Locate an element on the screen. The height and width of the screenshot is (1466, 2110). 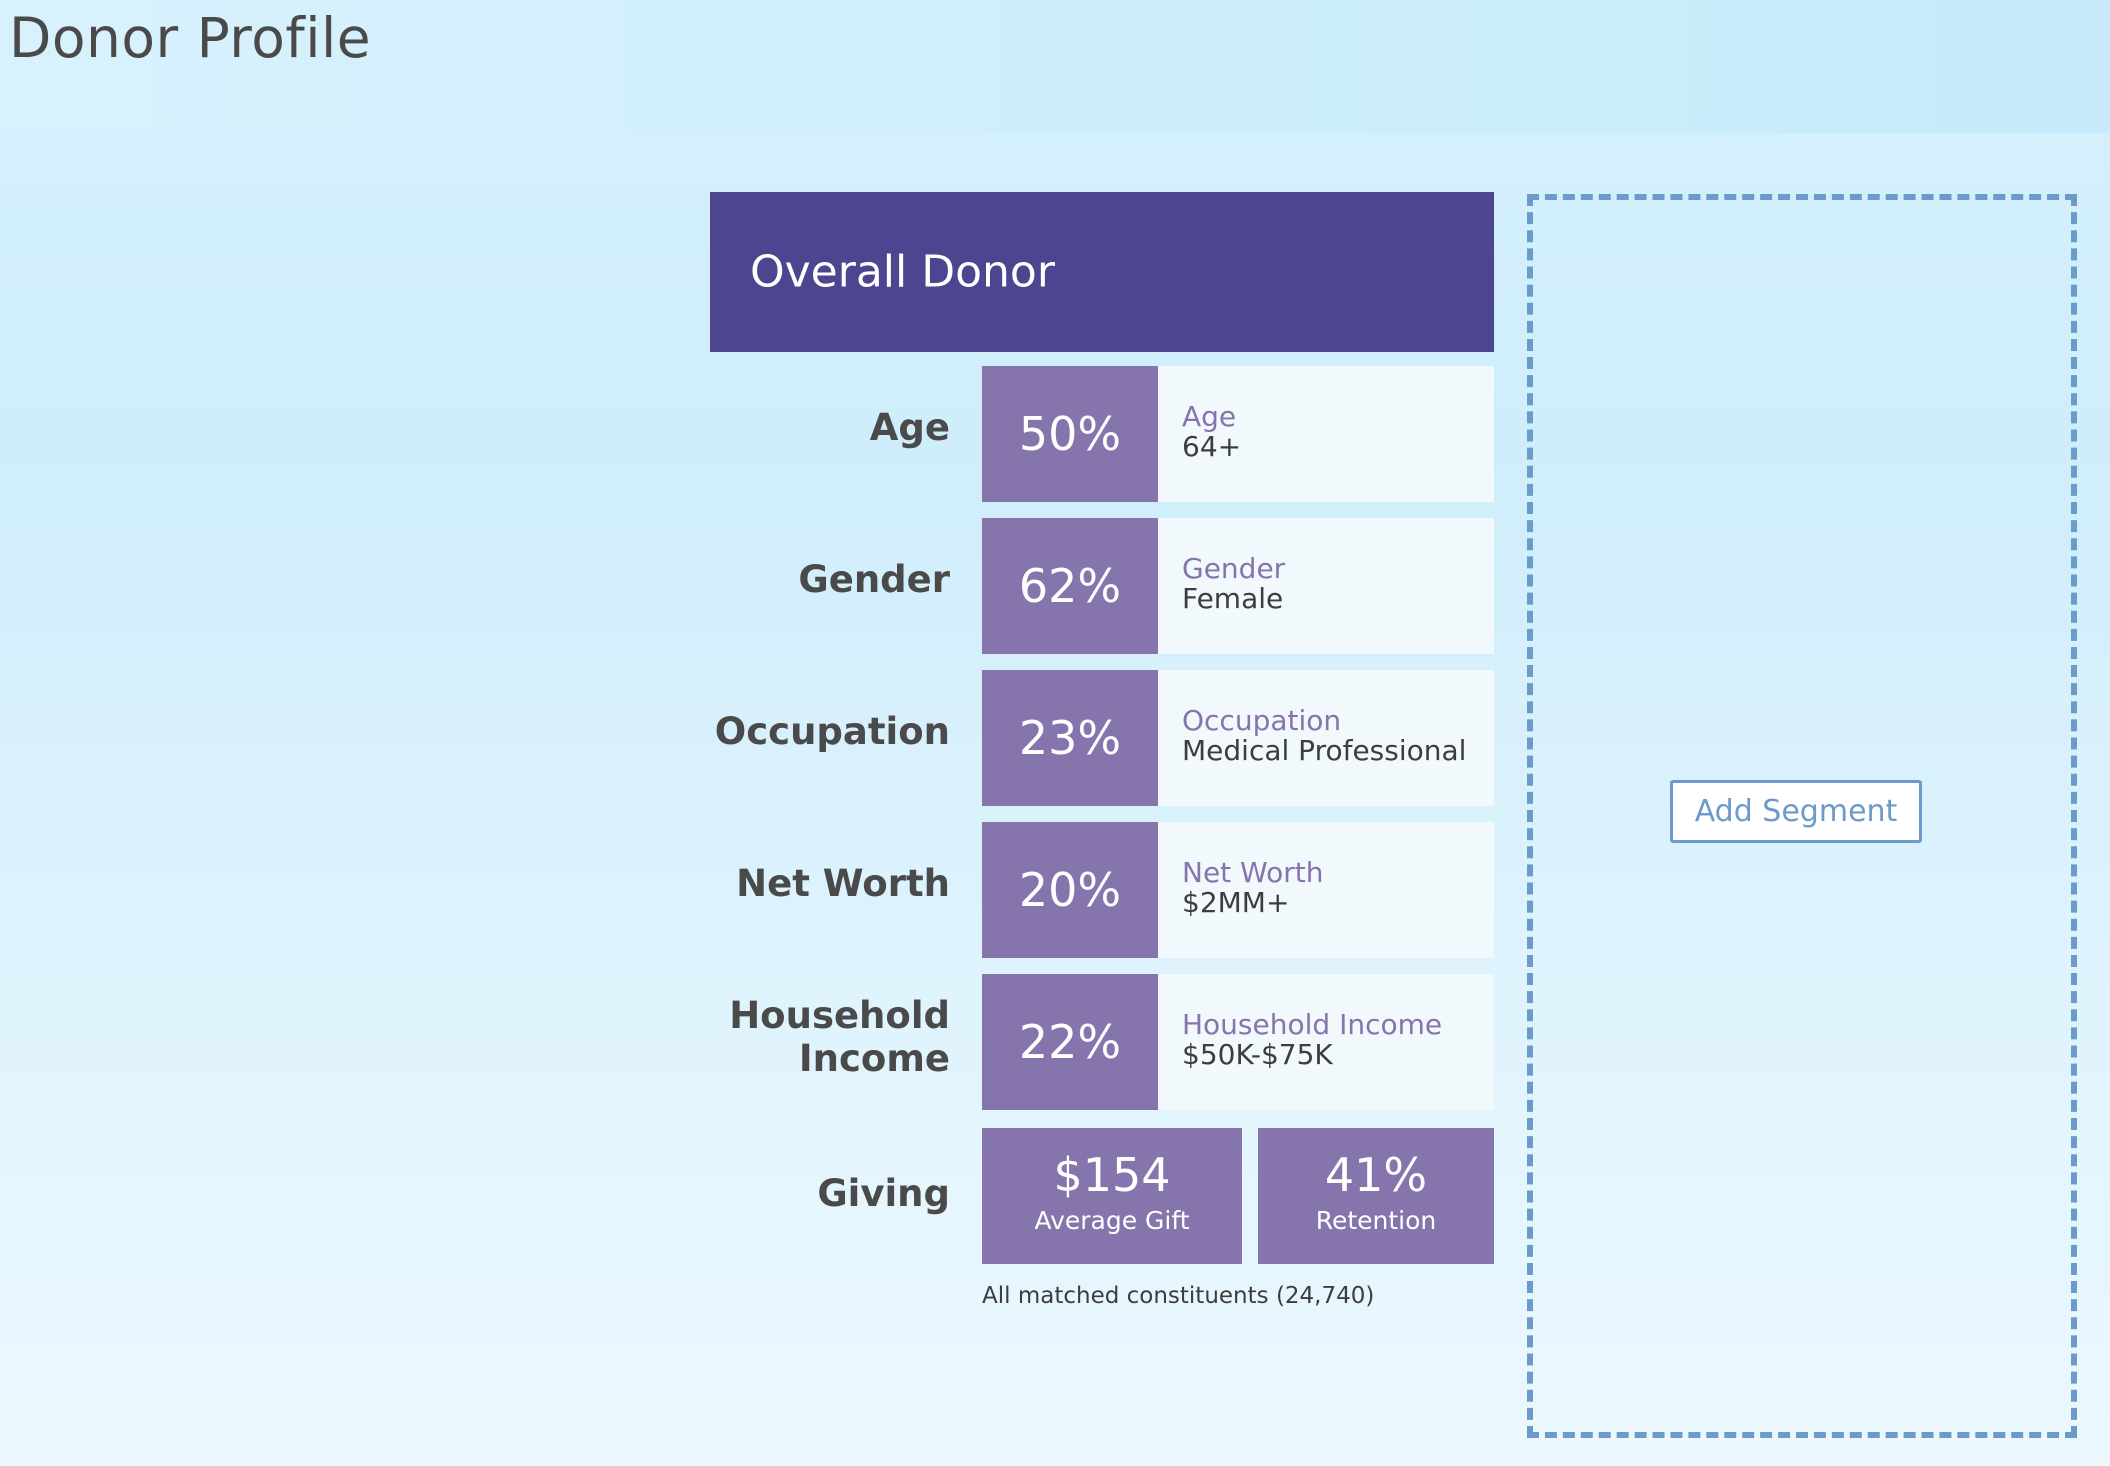
row-label-household-income: Household Income is located at coordinates (839, 1037).